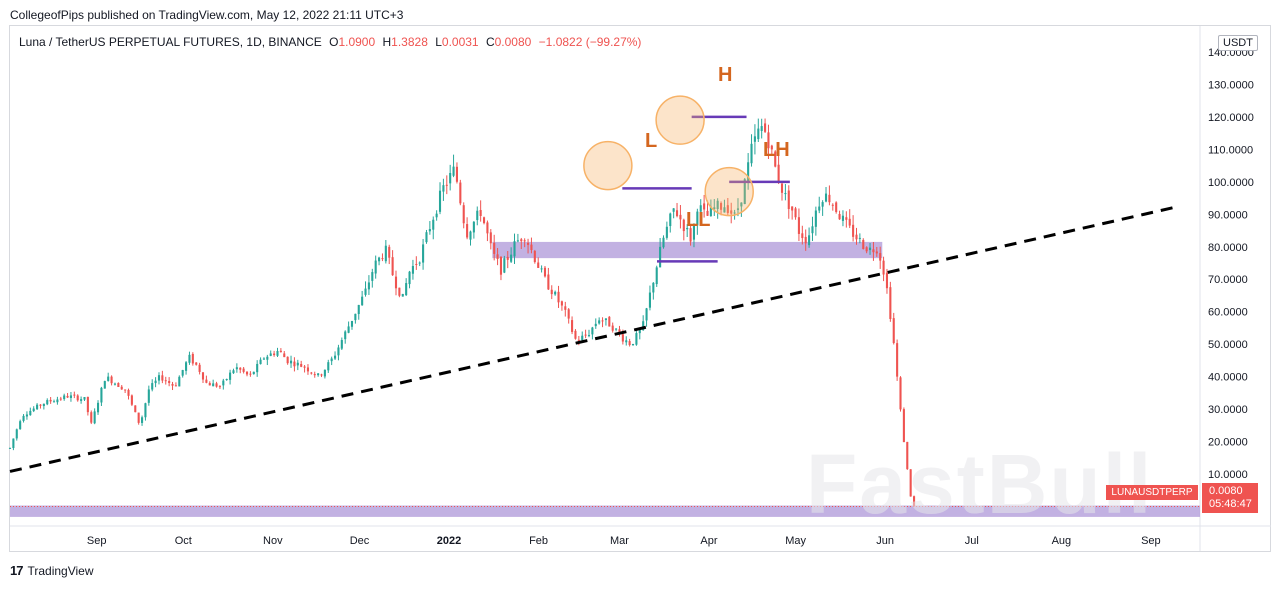 Image resolution: width=1280 pixels, height=589 pixels. Describe the element at coordinates (1228, 410) in the screenshot. I see `price-tick-label: 30.0000` at that location.